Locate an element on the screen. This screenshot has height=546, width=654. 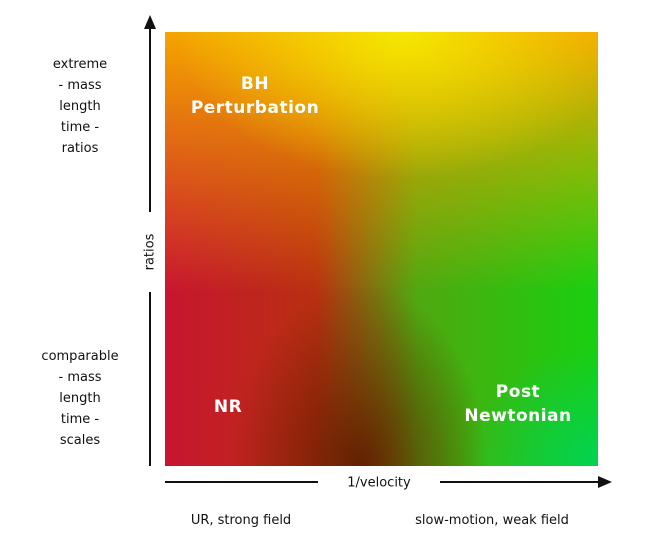
x-right-label: slow-motion, weak field is located at coordinates (492, 520).